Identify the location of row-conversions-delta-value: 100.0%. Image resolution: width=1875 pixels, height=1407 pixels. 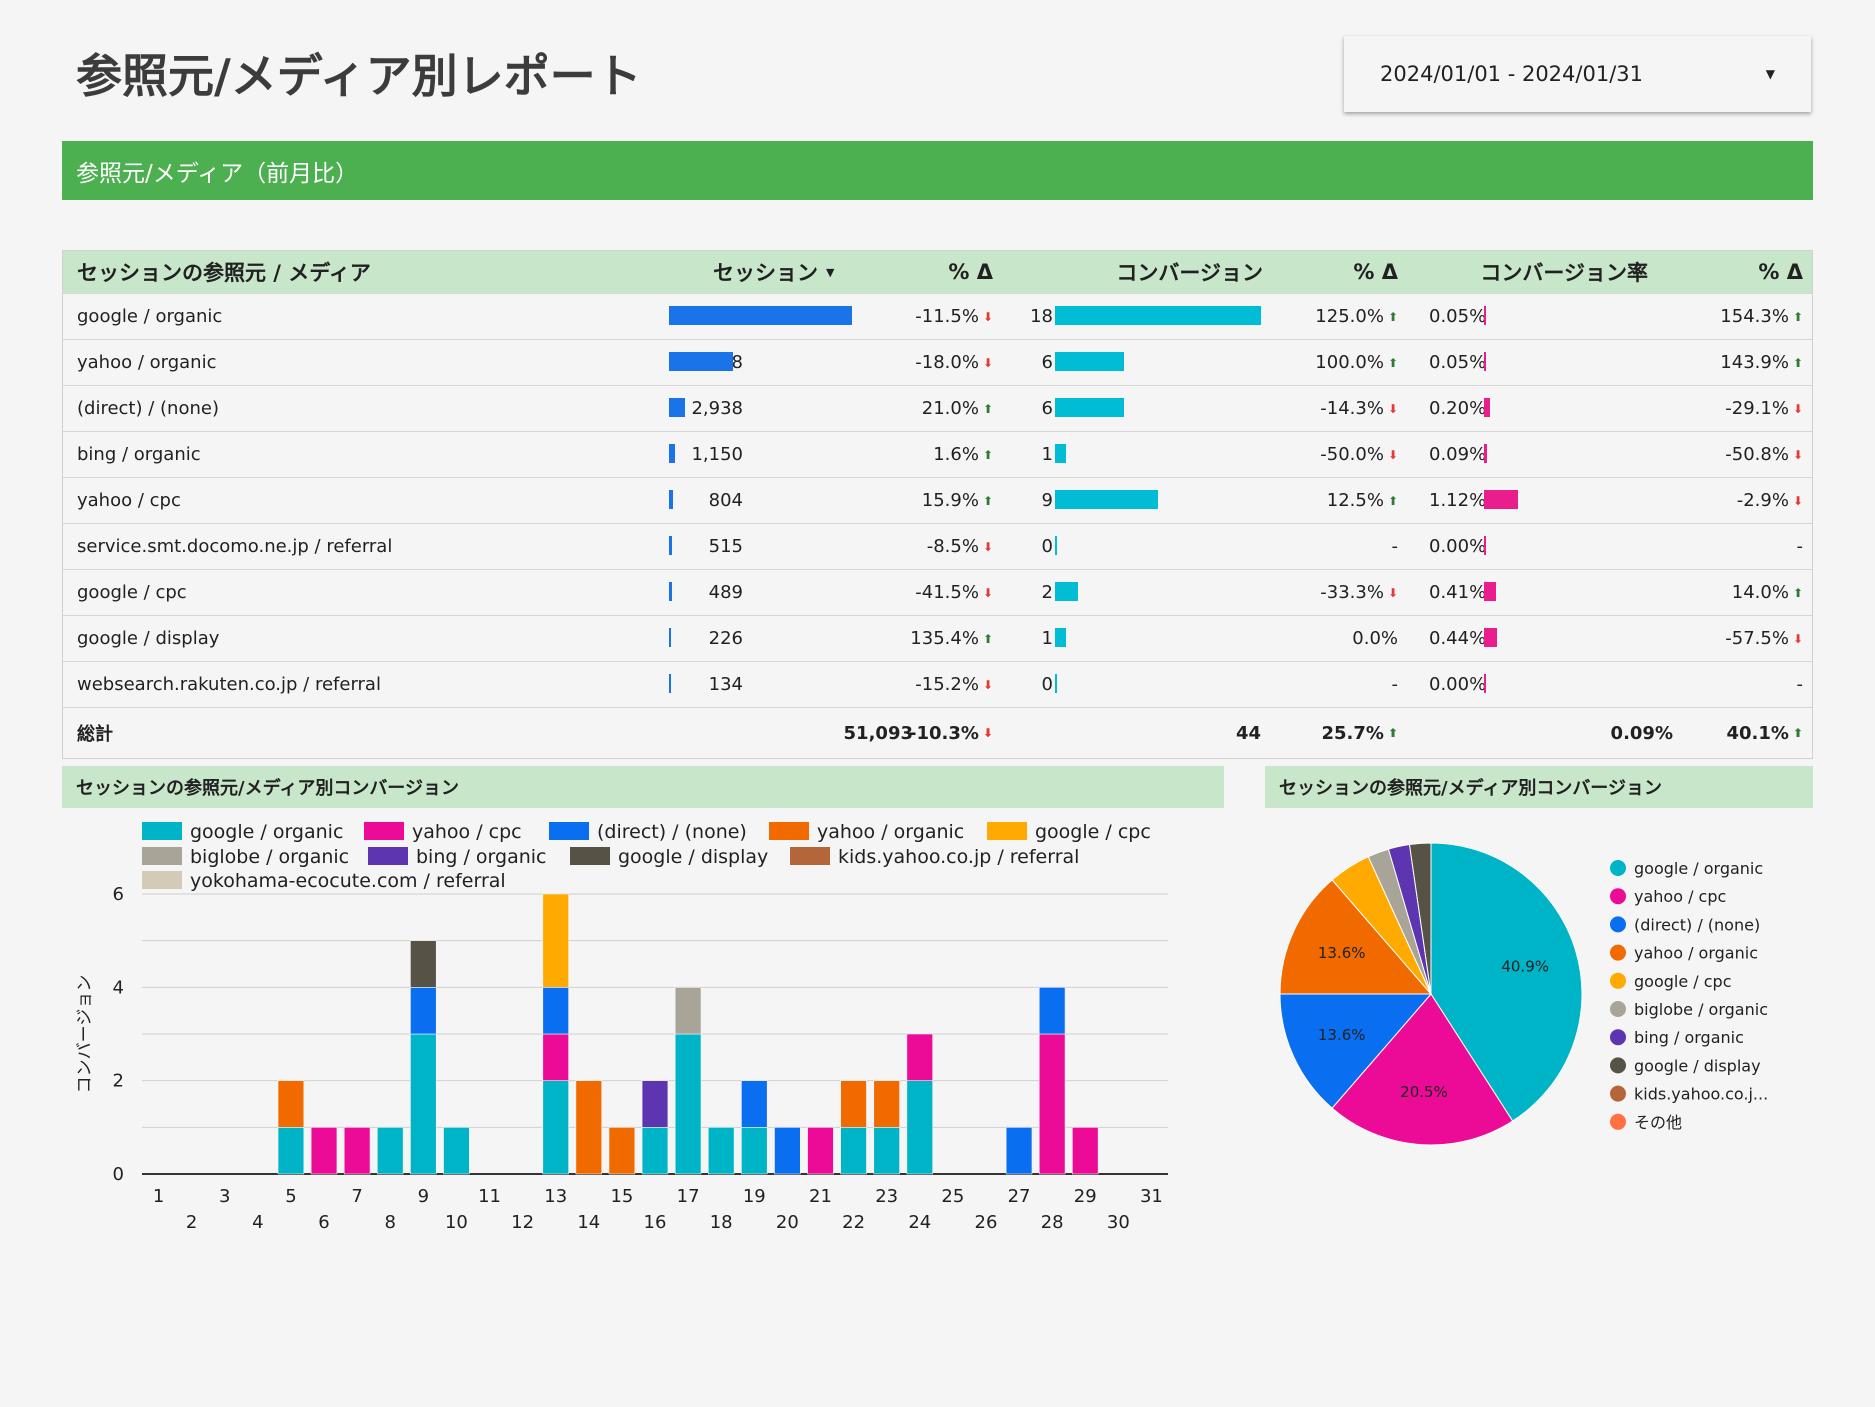
(1349, 362).